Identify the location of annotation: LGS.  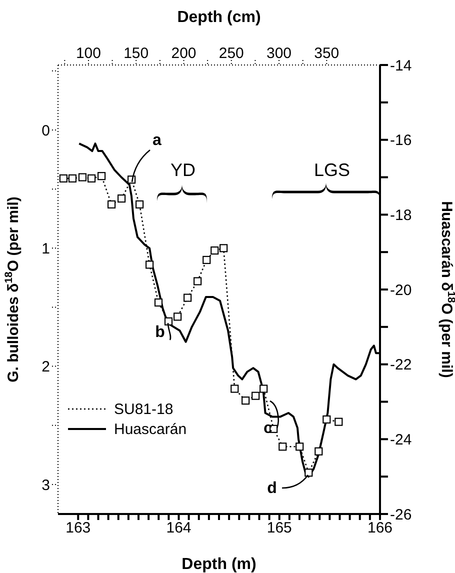
(332, 170).